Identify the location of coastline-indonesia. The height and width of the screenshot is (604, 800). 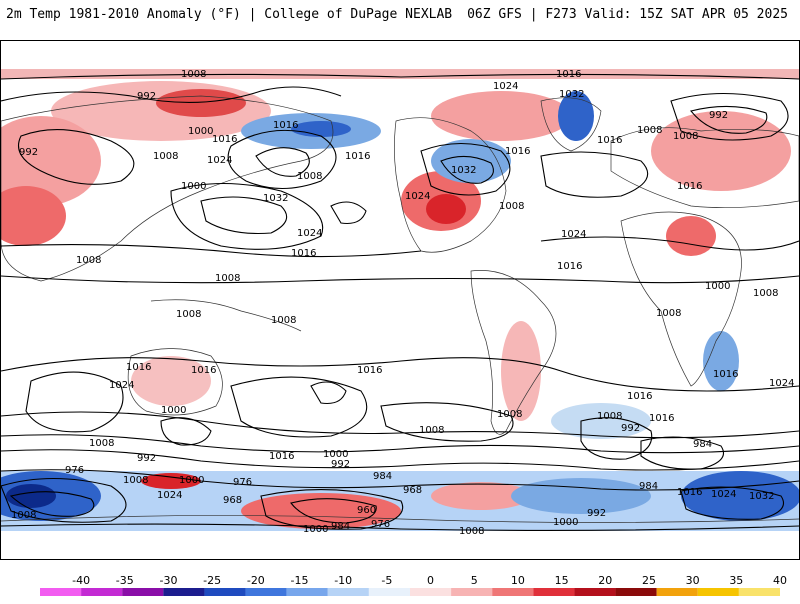
(226, 315).